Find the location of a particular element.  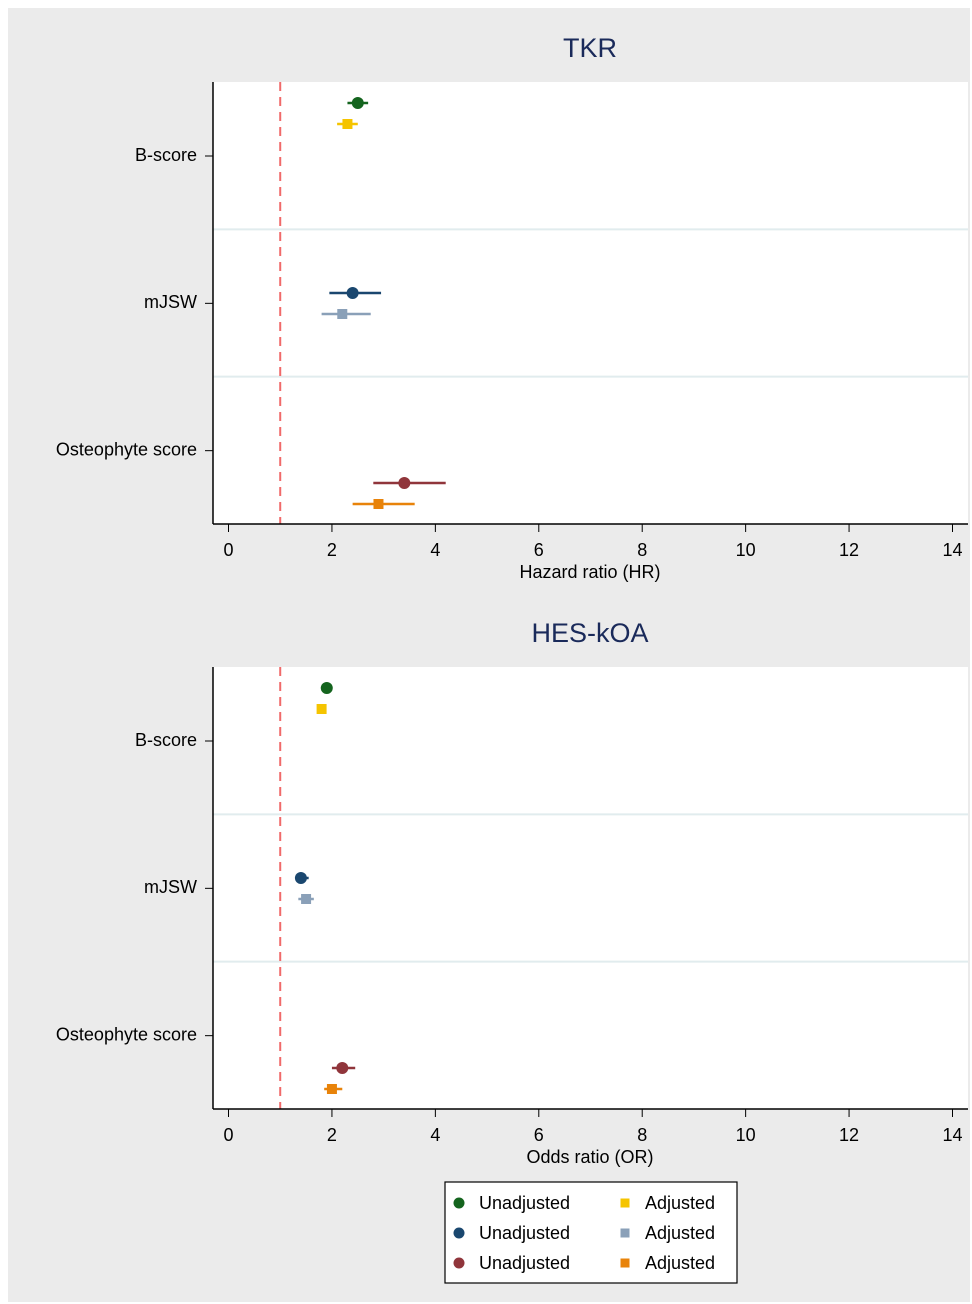

x-axis-label: Odds ratio (OR) is located at coordinates (589, 1157).